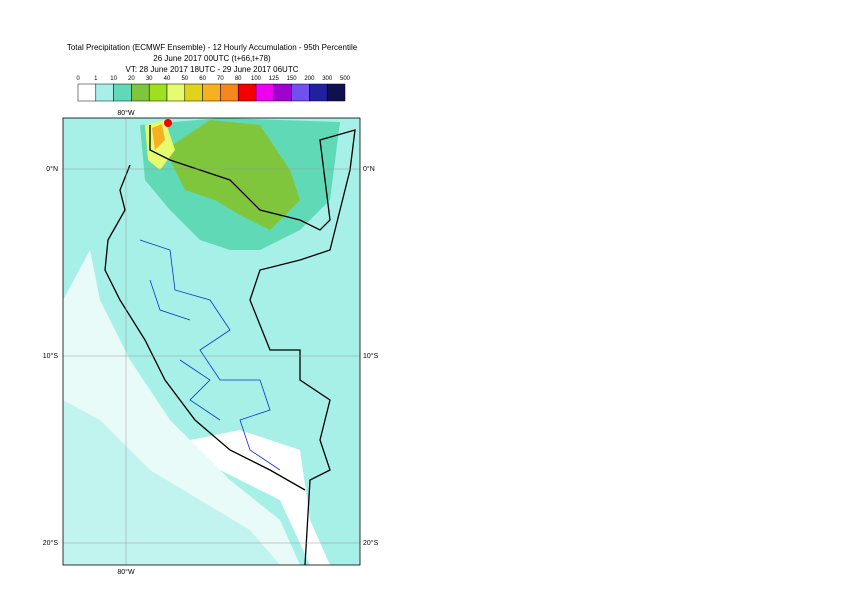 This screenshot has height=601, width=842. What do you see at coordinates (274, 79) in the screenshot?
I see `colorbar-label: 125` at bounding box center [274, 79].